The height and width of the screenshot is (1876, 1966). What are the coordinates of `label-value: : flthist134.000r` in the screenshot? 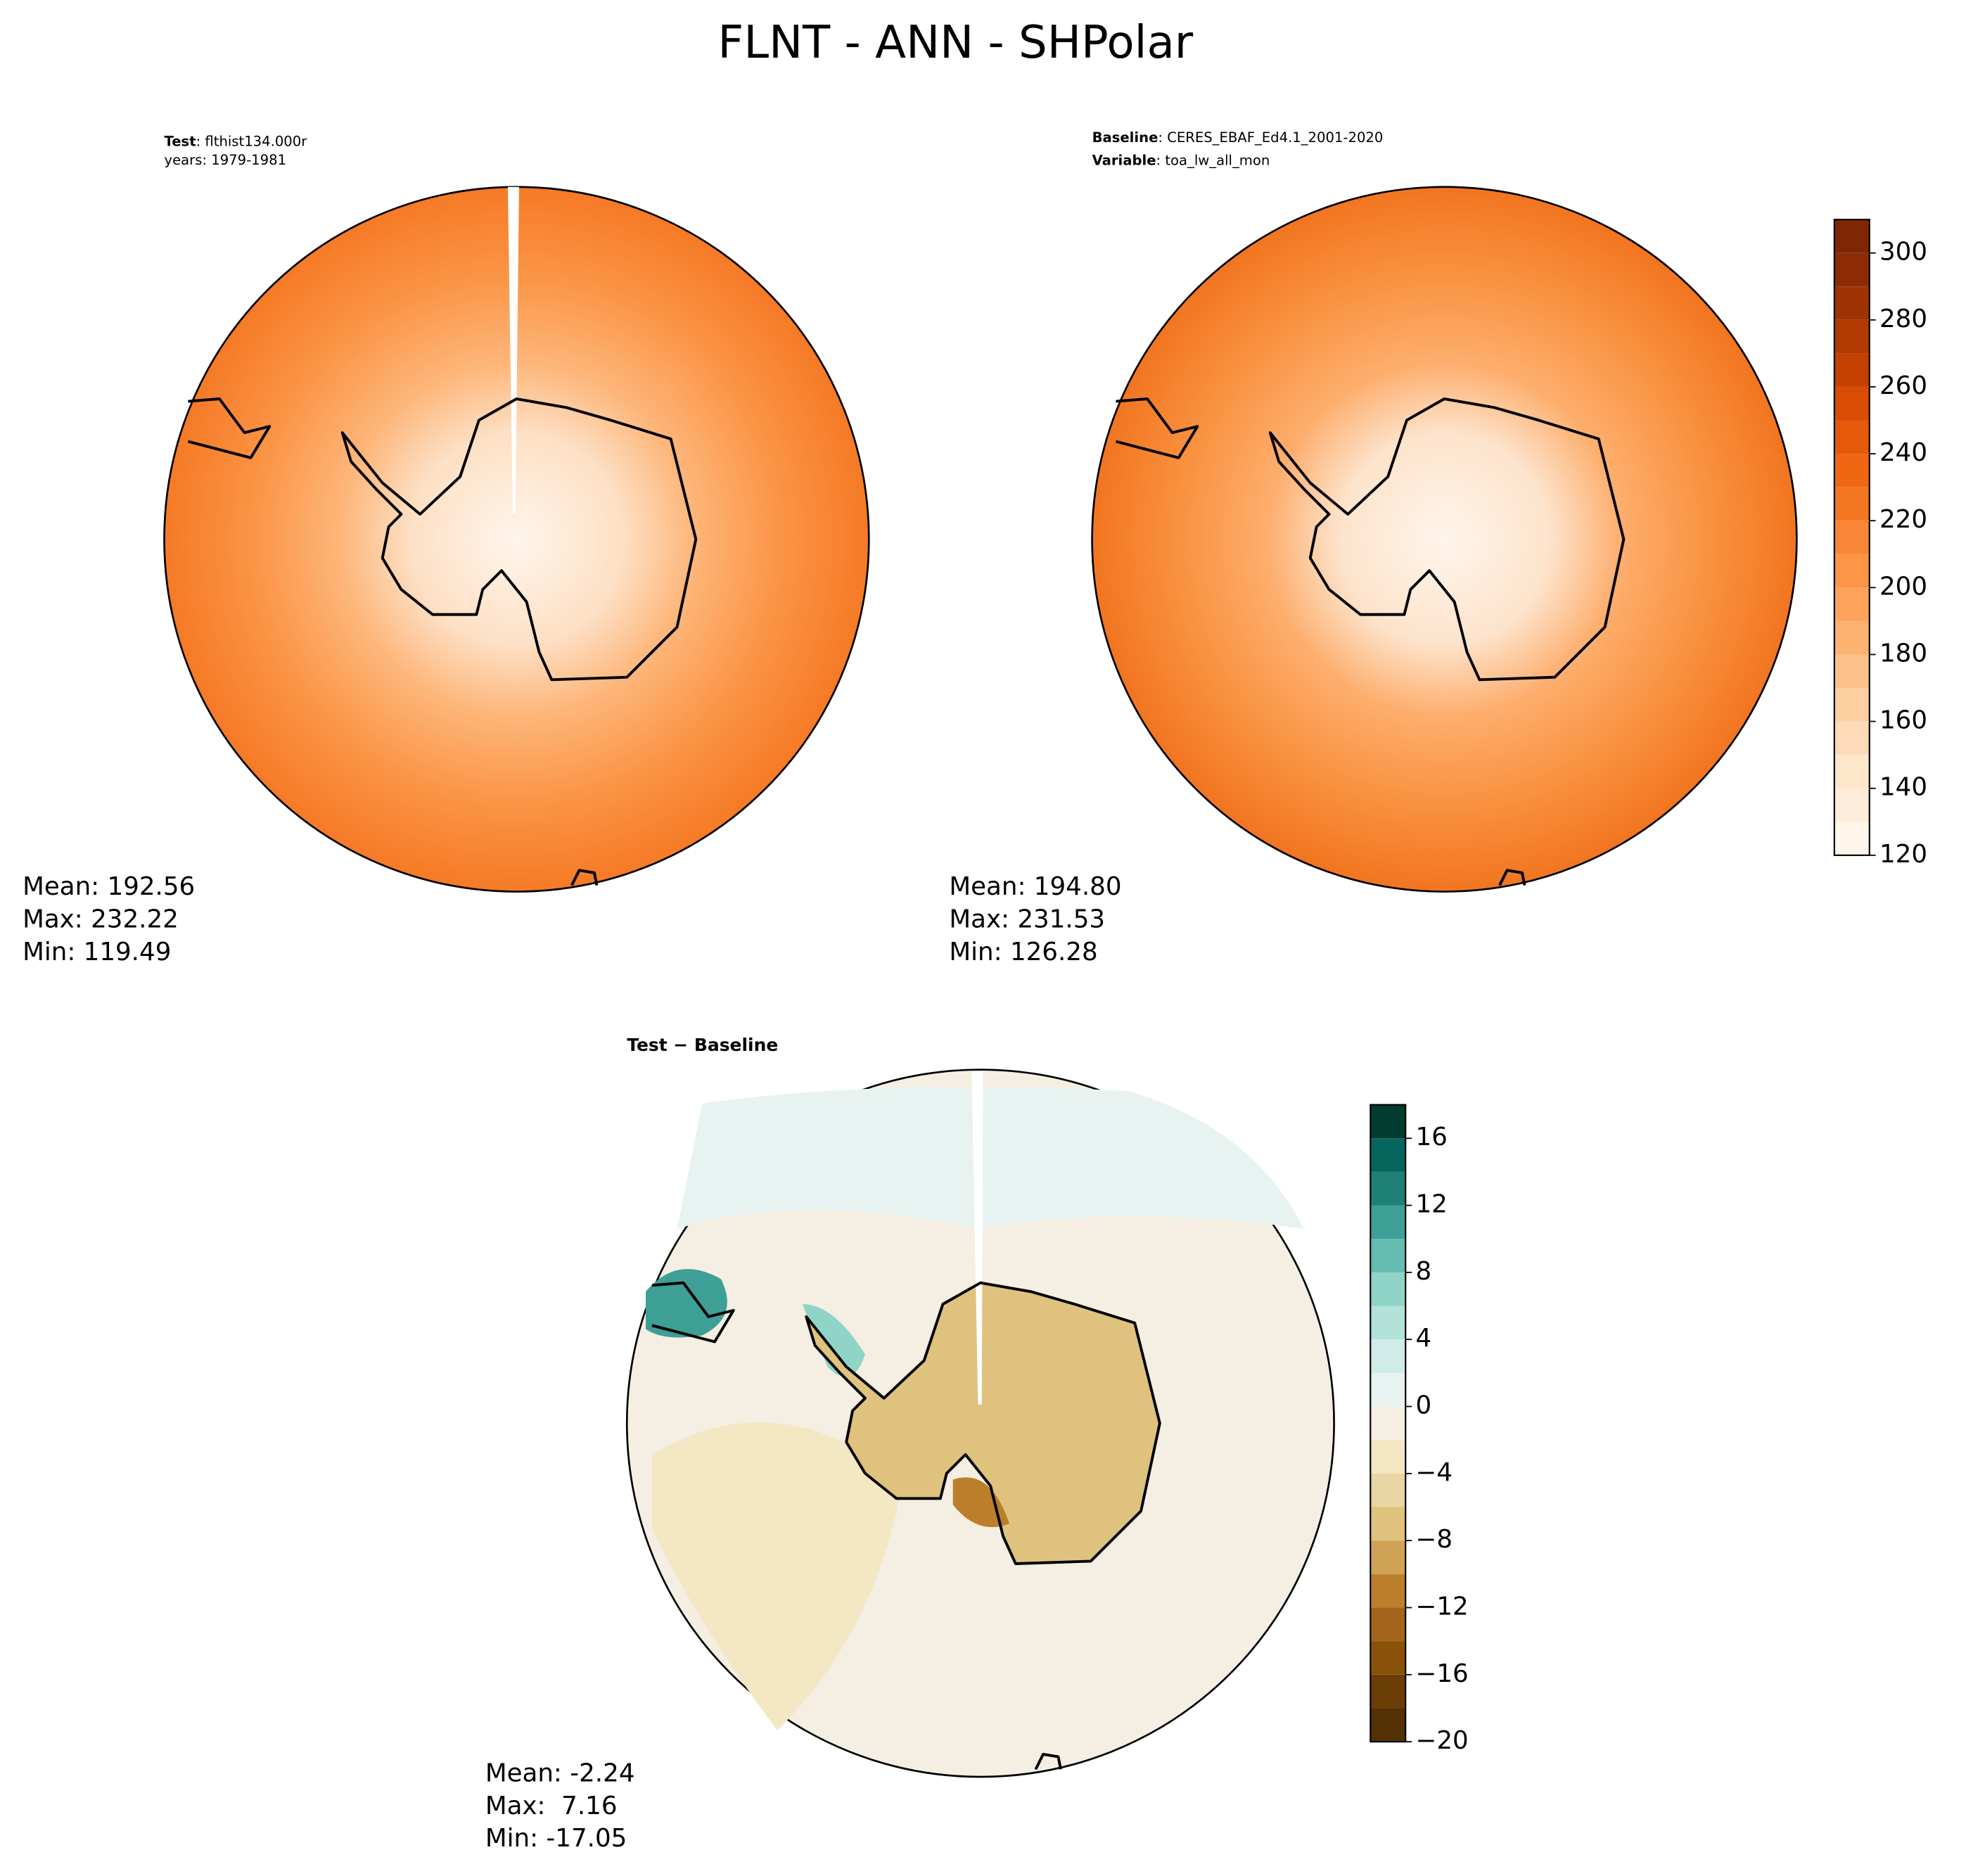 It's located at (252, 141).